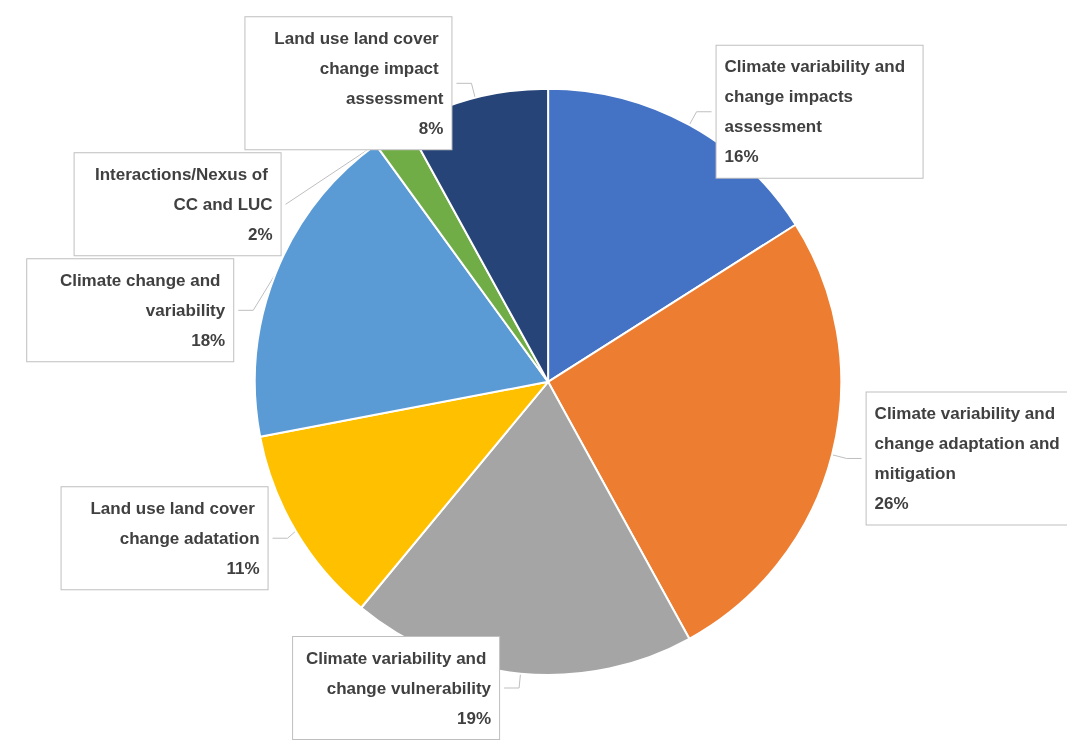 The height and width of the screenshot is (749, 1075). What do you see at coordinates (398, 673) in the screenshot?
I see `slice-label: Climate variability and change vulnerability` at bounding box center [398, 673].